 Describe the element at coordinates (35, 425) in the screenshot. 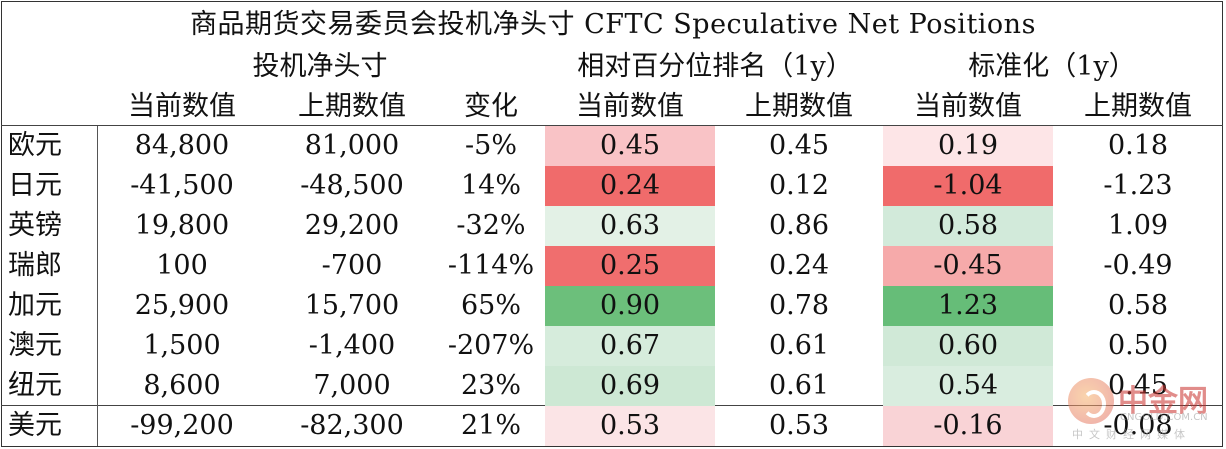

I see `row-label: 美元` at that location.